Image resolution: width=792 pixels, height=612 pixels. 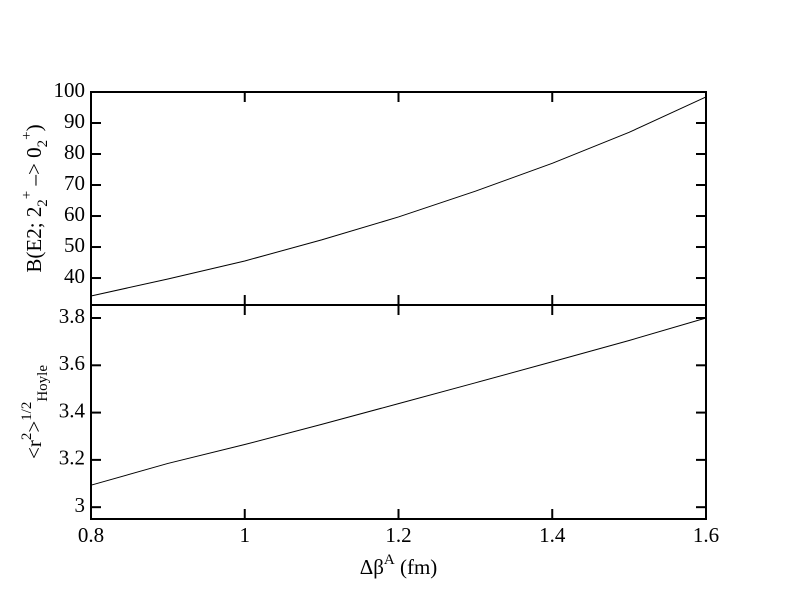 I want to click on y-tick-label: 3, so click(x=80, y=505).